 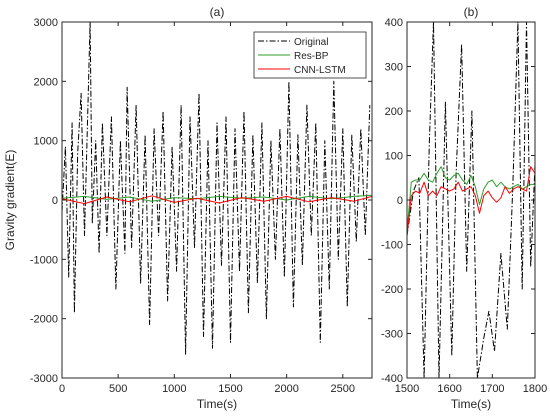 What do you see at coordinates (286, 389) in the screenshot?
I see `x-tick-label-a: 2000` at bounding box center [286, 389].